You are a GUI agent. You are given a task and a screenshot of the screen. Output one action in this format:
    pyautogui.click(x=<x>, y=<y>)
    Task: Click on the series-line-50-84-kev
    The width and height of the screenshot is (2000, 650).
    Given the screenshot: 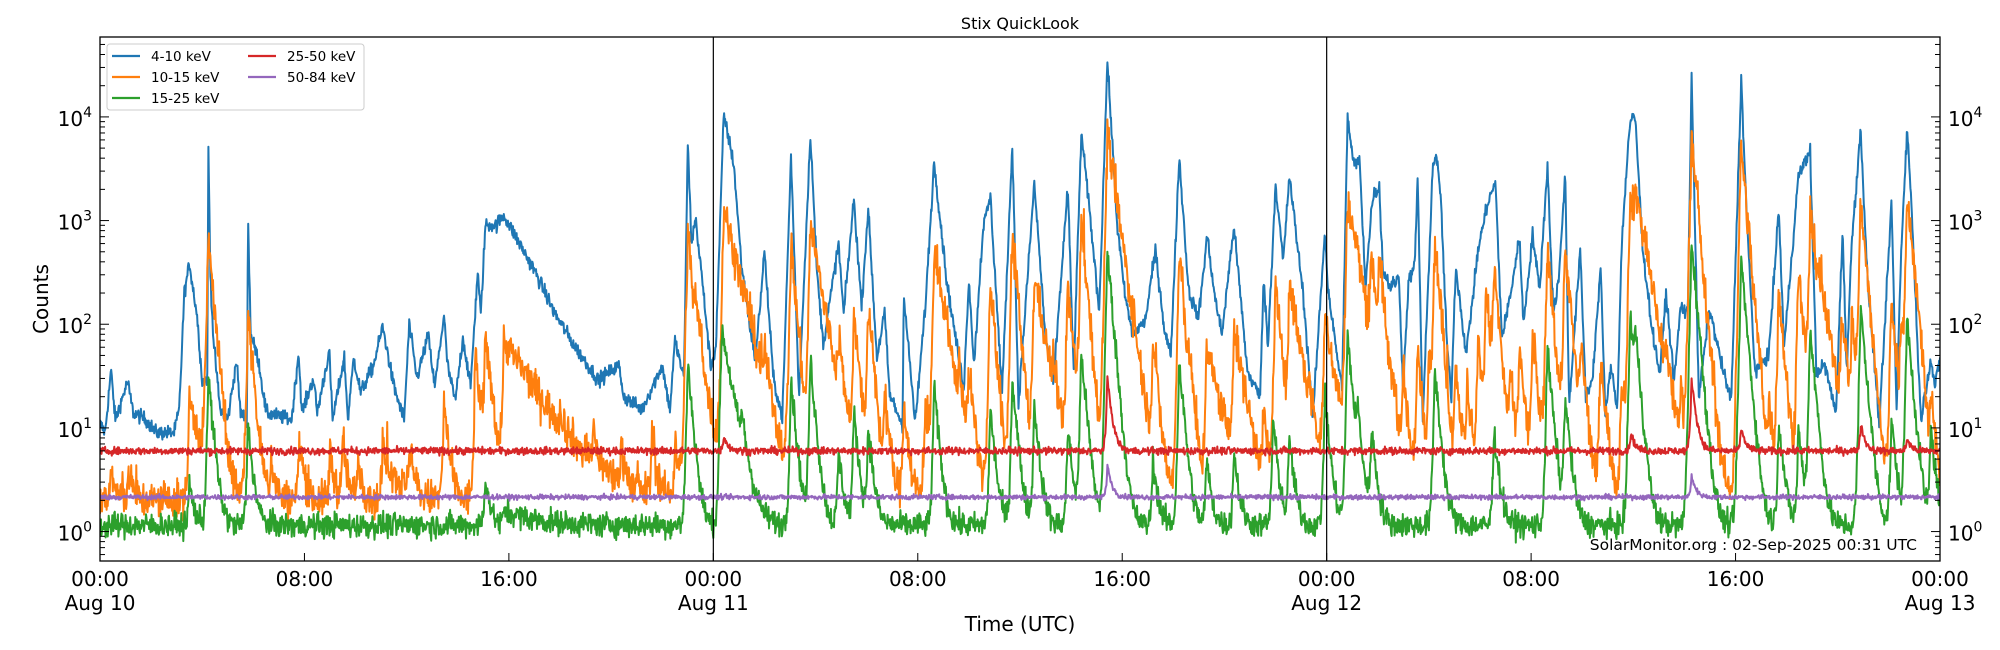 What is the action you would take?
    pyautogui.click(x=1020, y=482)
    